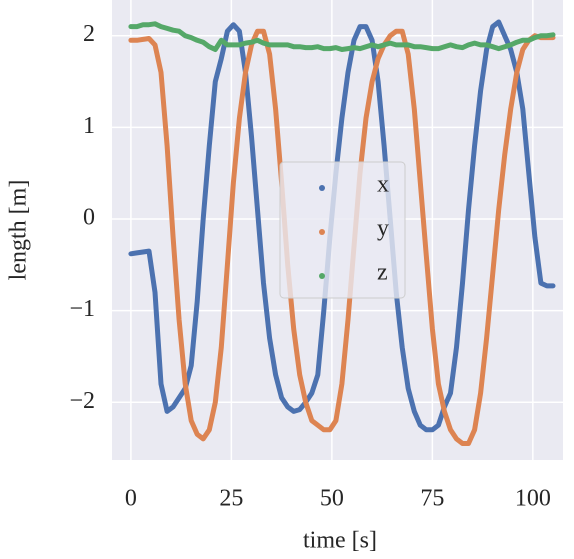 The image size is (574, 559). Describe the element at coordinates (533, 499) in the screenshot. I see `x-tick-label: 100` at that location.